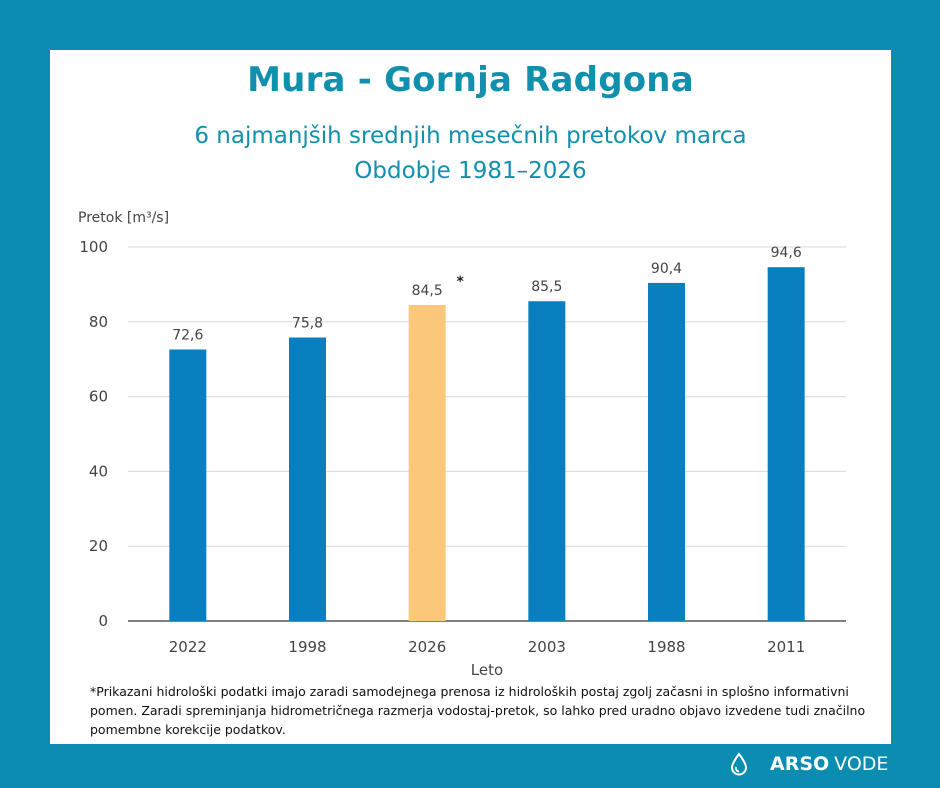 This screenshot has height=788, width=940. Describe the element at coordinates (307, 324) in the screenshot. I see `bar-value-label: 75,8` at that location.